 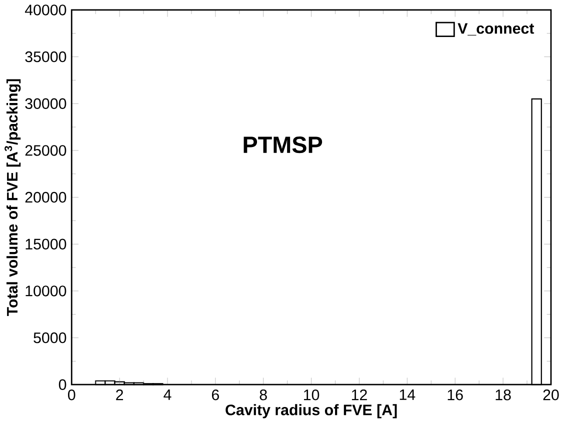 I want to click on x-tick-label: 8, so click(x=263, y=395).